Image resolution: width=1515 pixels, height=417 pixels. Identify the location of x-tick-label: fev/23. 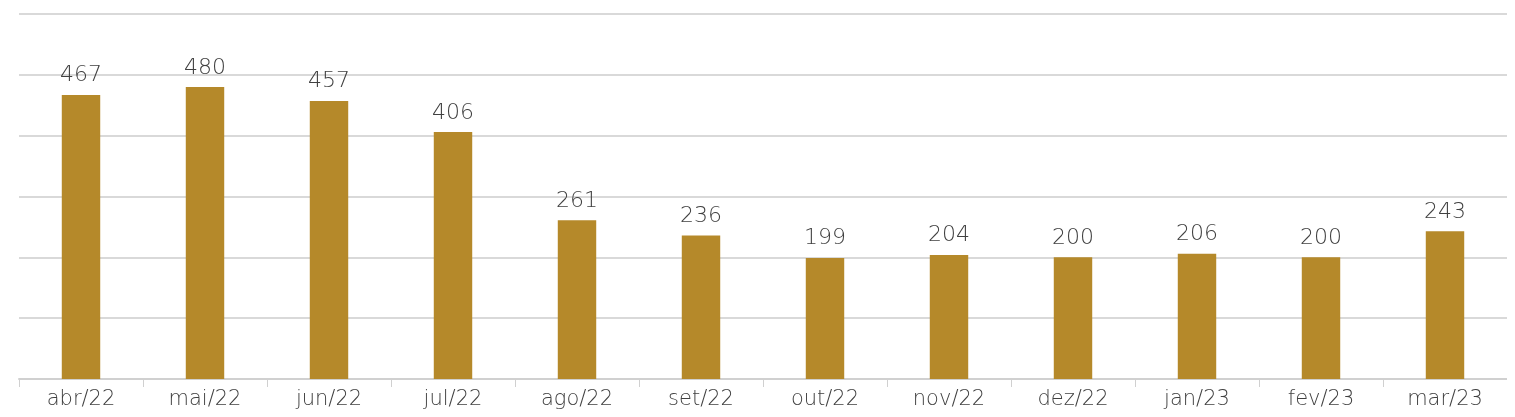
(1321, 397).